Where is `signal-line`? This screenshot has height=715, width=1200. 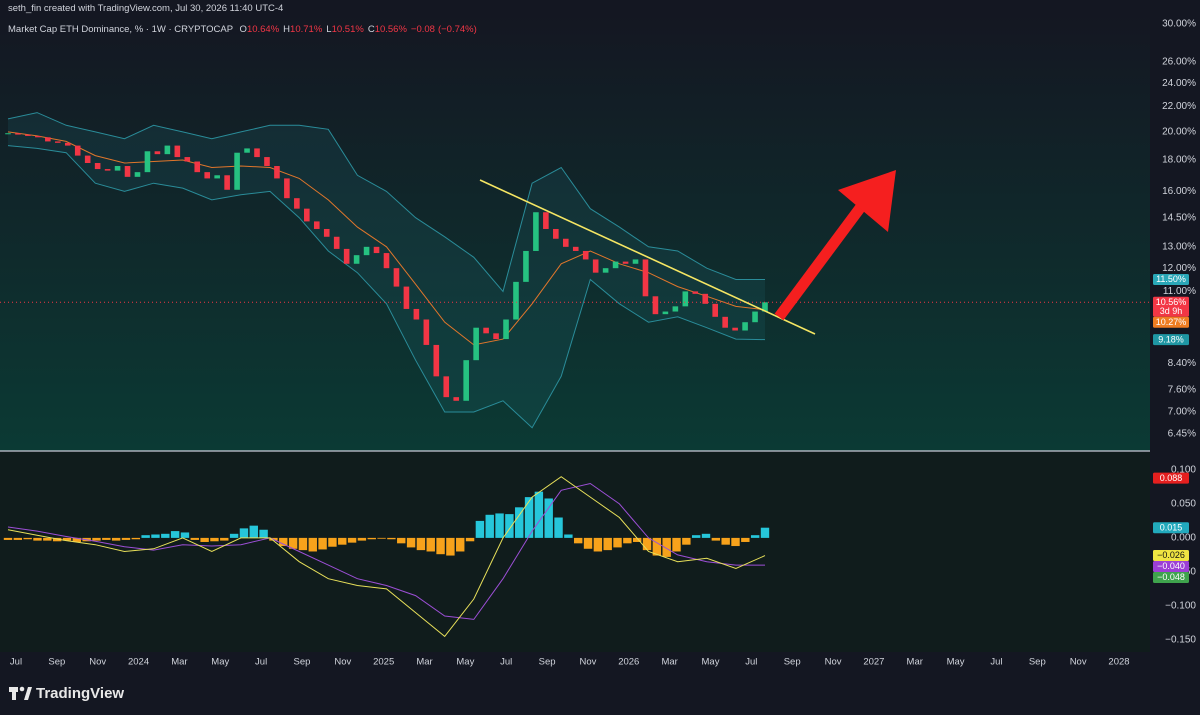 signal-line is located at coordinates (386, 551).